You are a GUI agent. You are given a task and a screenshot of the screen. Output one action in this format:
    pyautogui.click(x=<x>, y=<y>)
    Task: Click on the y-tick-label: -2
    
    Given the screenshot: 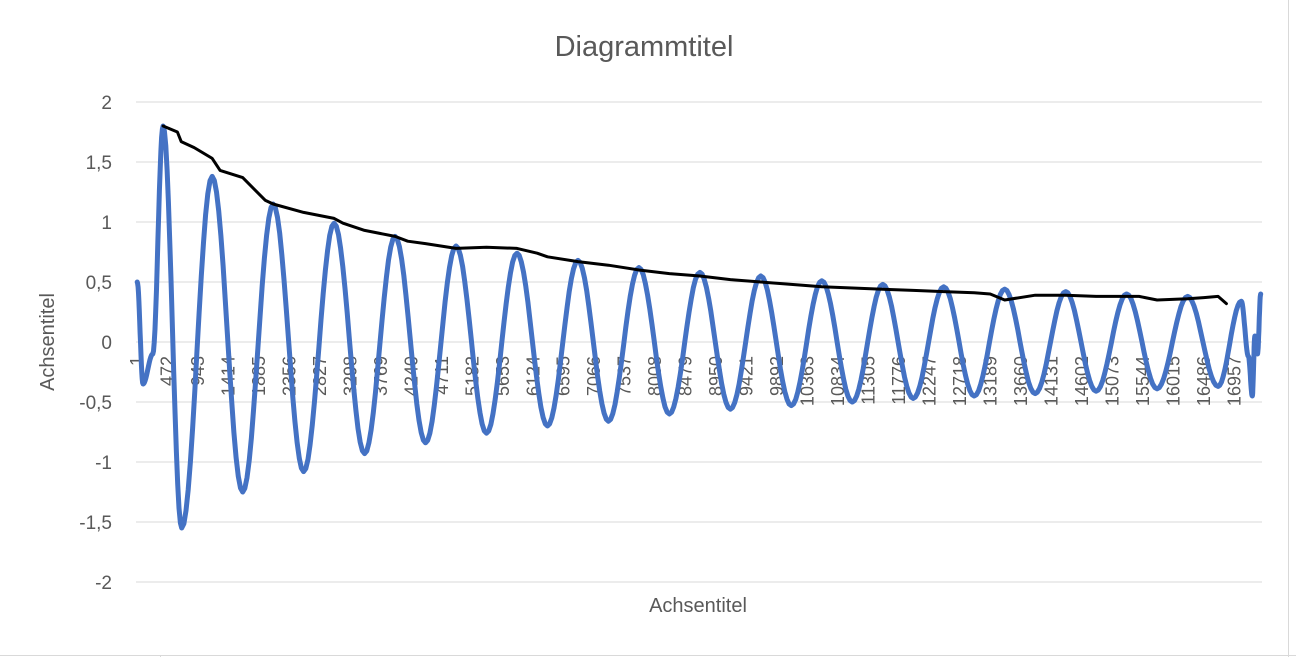 What is the action you would take?
    pyautogui.click(x=103, y=583)
    